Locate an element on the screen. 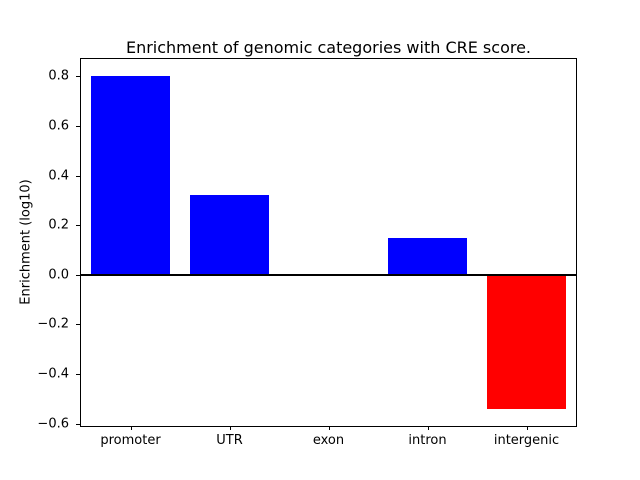 The width and height of the screenshot is (640, 480). x-tick-label-promoter: promoter is located at coordinates (130, 440).